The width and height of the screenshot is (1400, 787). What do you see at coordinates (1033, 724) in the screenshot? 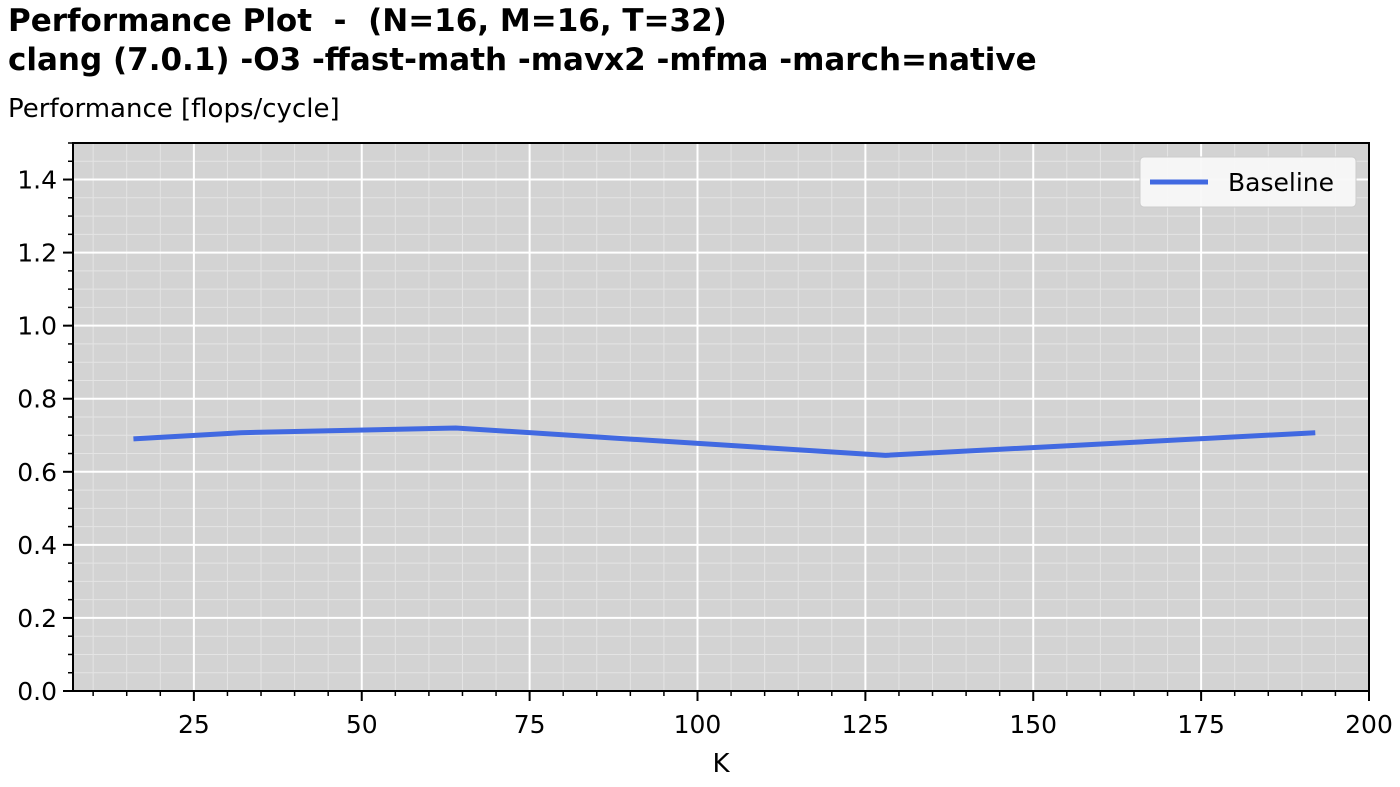
I see `x-tick-label: 150` at bounding box center [1033, 724].